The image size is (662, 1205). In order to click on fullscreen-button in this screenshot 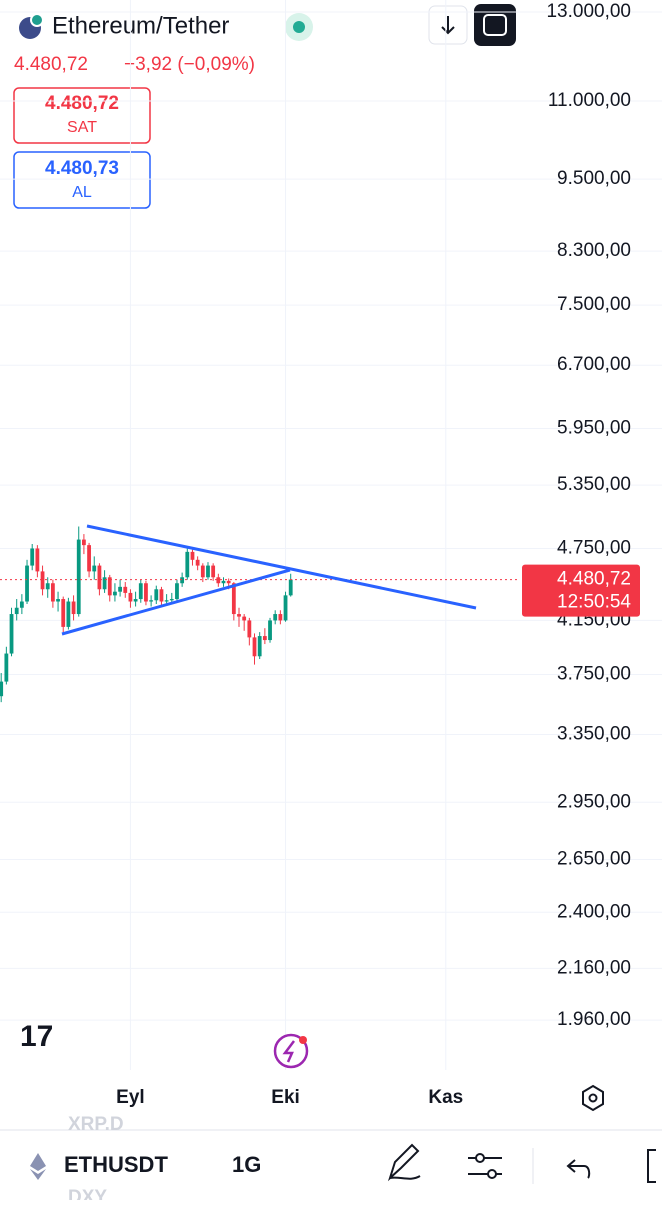, I will do `click(495, 25)`.